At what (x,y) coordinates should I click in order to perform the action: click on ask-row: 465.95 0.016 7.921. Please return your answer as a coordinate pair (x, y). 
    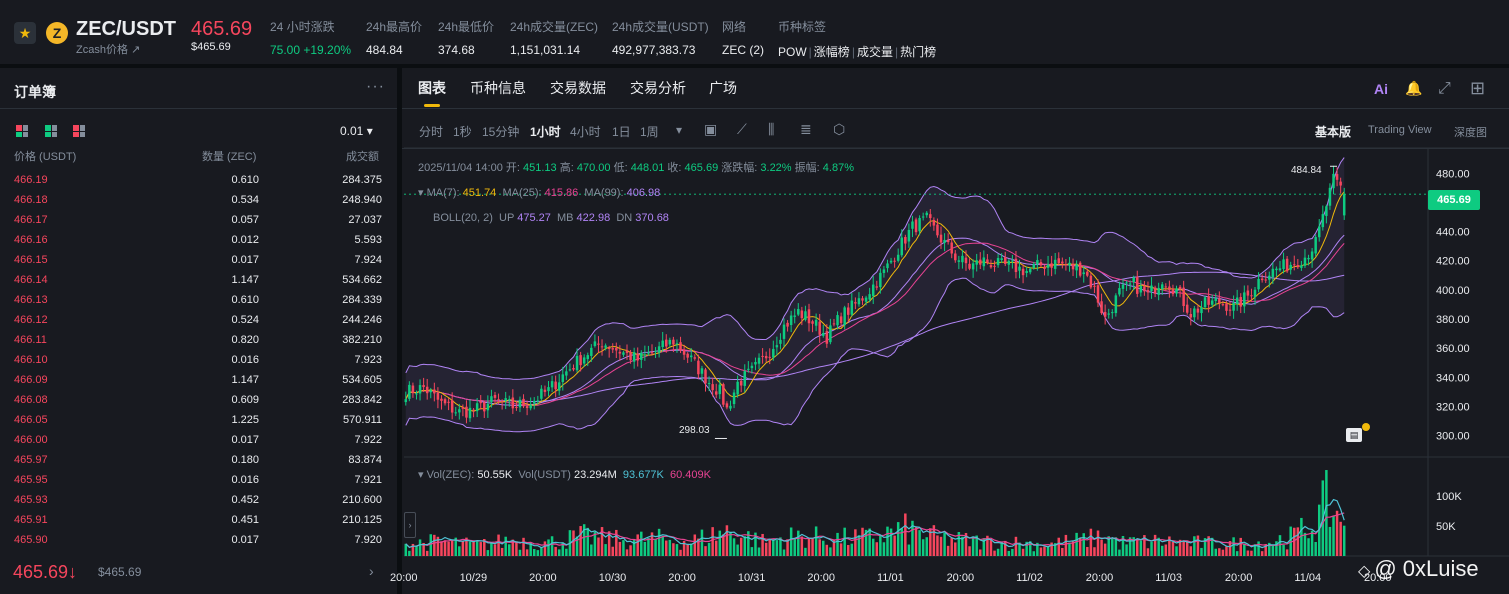
    Looking at the image, I should click on (198, 480).